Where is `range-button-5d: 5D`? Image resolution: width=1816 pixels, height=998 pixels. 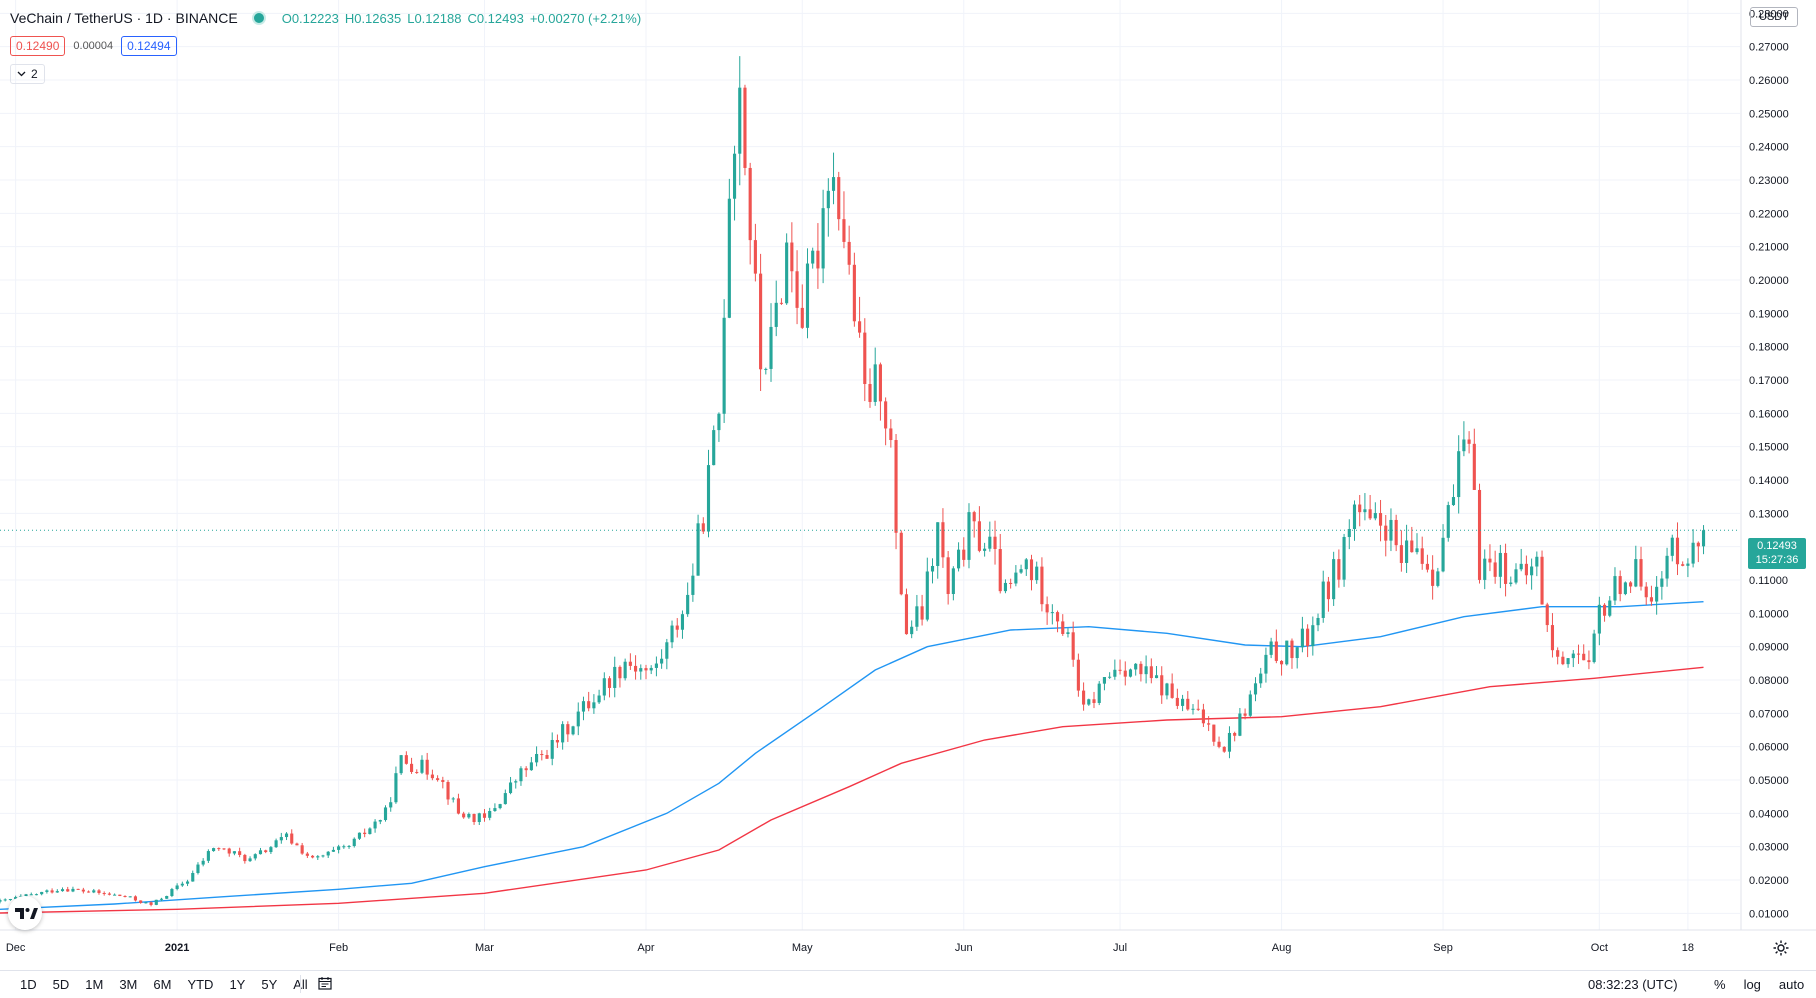 range-button-5d: 5D is located at coordinates (61, 984).